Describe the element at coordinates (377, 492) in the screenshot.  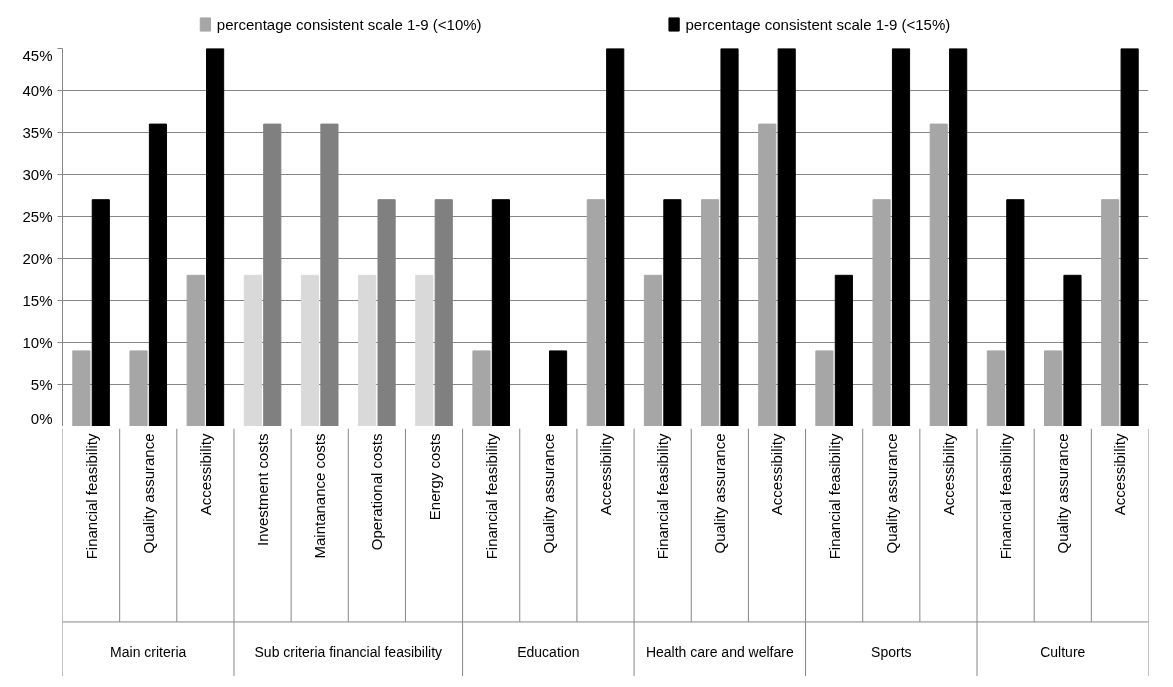
I see `category-label: Operational costs` at that location.